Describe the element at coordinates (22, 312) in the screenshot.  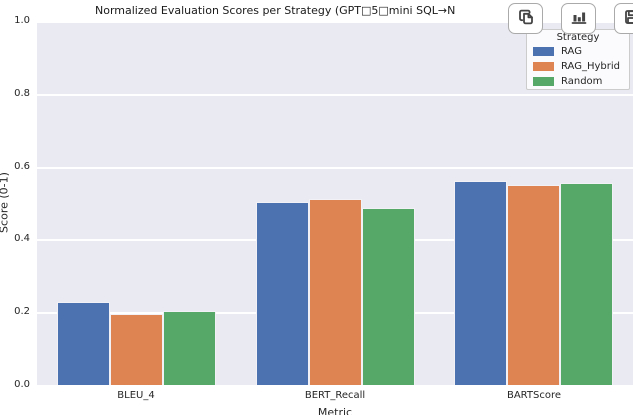
I see `y-tick-label: 0.2` at that location.